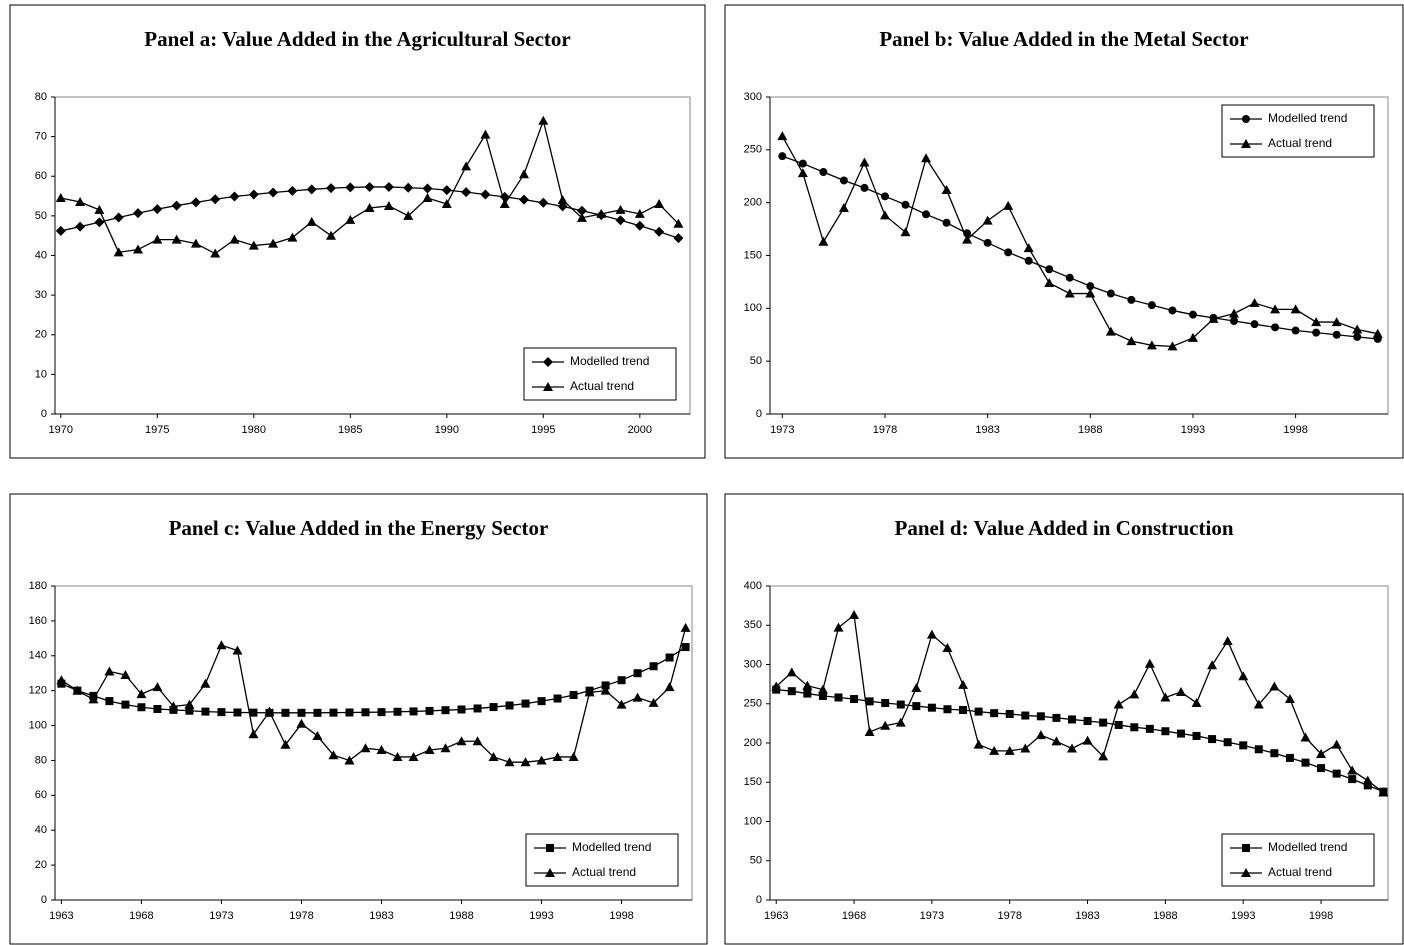  What do you see at coordinates (44, 414) in the screenshot?
I see `y-tick-label: 0` at bounding box center [44, 414].